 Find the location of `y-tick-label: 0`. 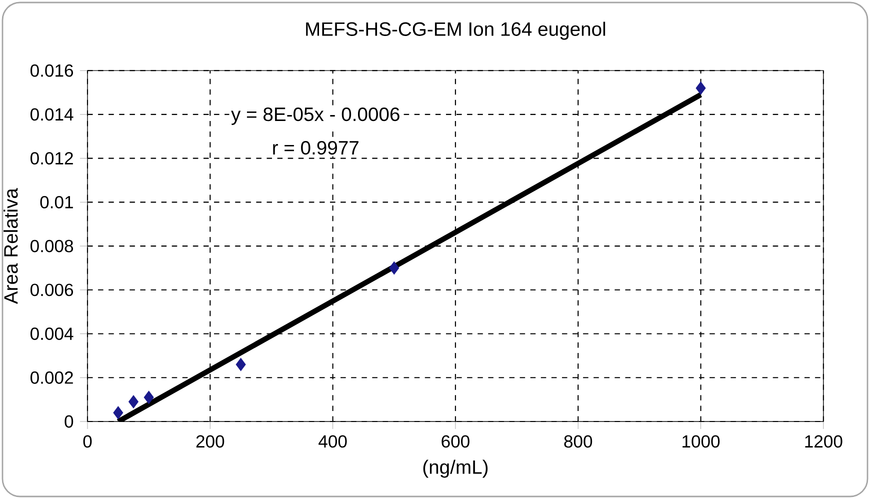

y-tick-label: 0 is located at coordinates (69, 421).